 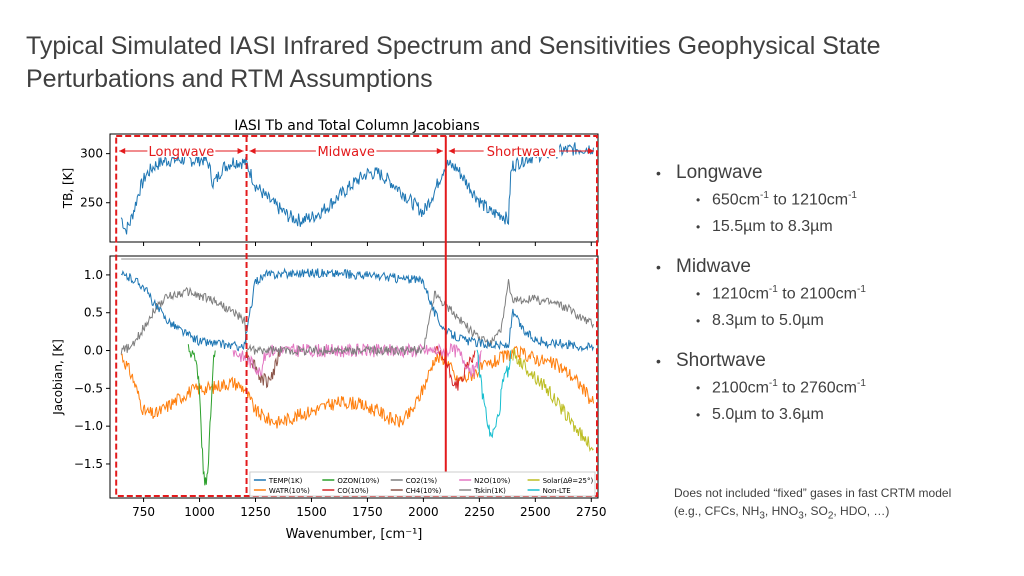 I want to click on xtick-label: 2250, so click(x=479, y=512).